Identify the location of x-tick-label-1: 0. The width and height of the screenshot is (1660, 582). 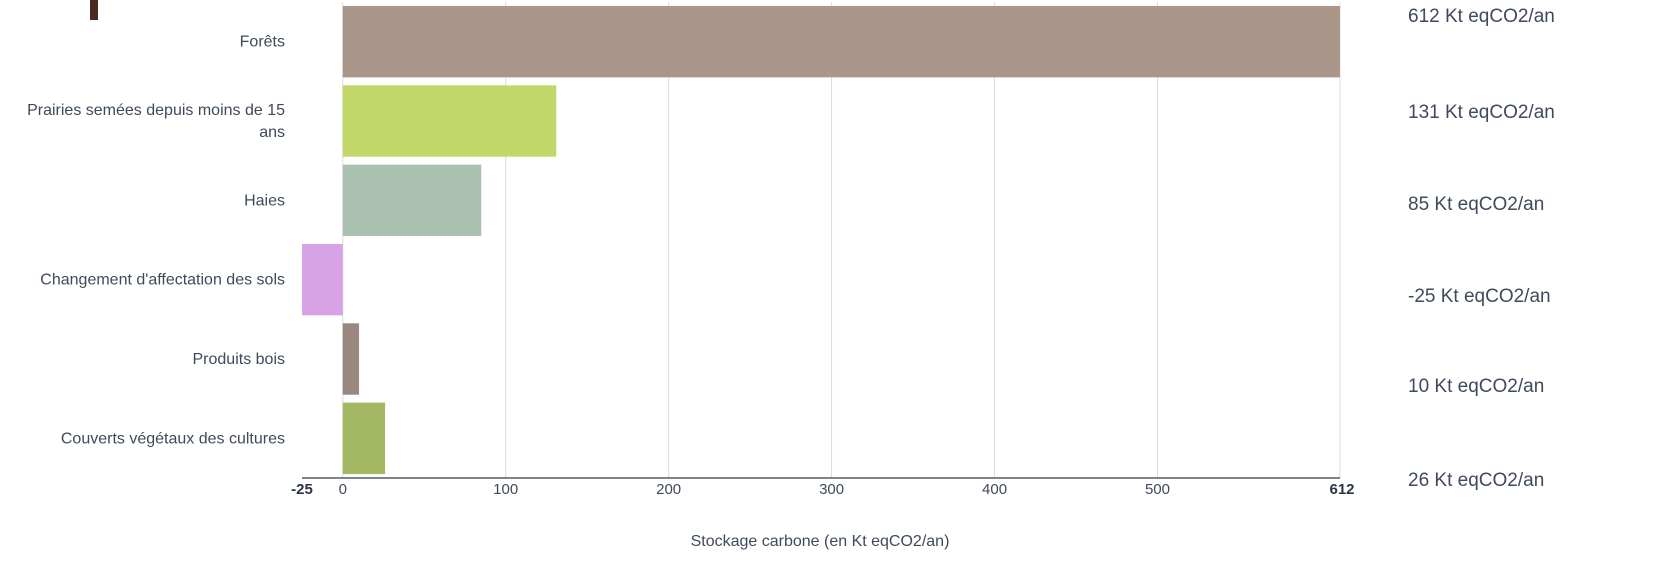
(343, 489).